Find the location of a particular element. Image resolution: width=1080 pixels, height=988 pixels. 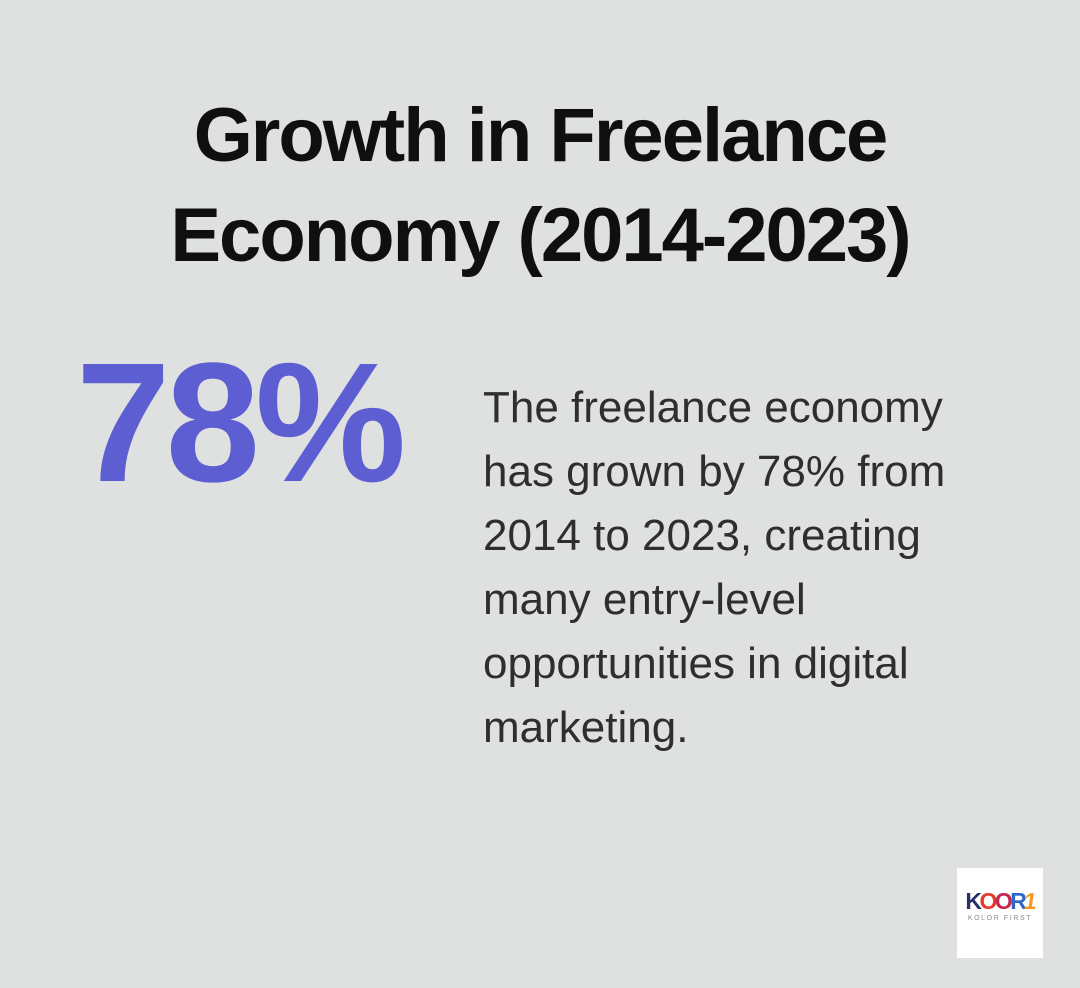

description-line: has grown by 78% from is located at coordinates (714, 471).